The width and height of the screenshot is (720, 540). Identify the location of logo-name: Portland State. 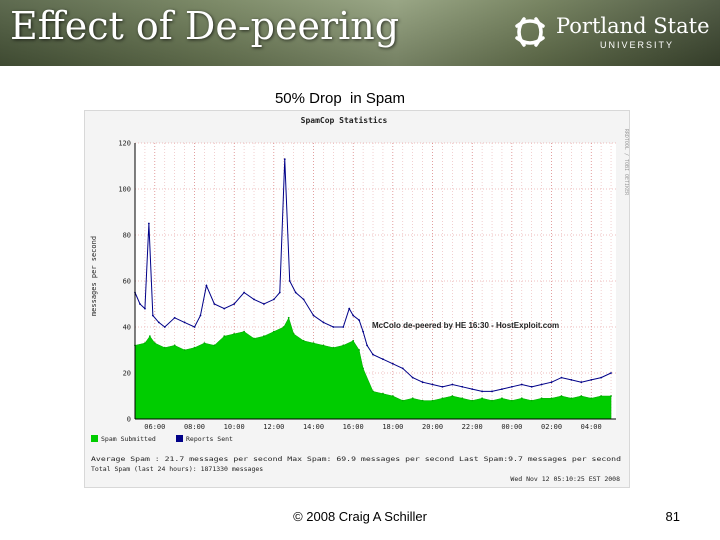
(633, 26).